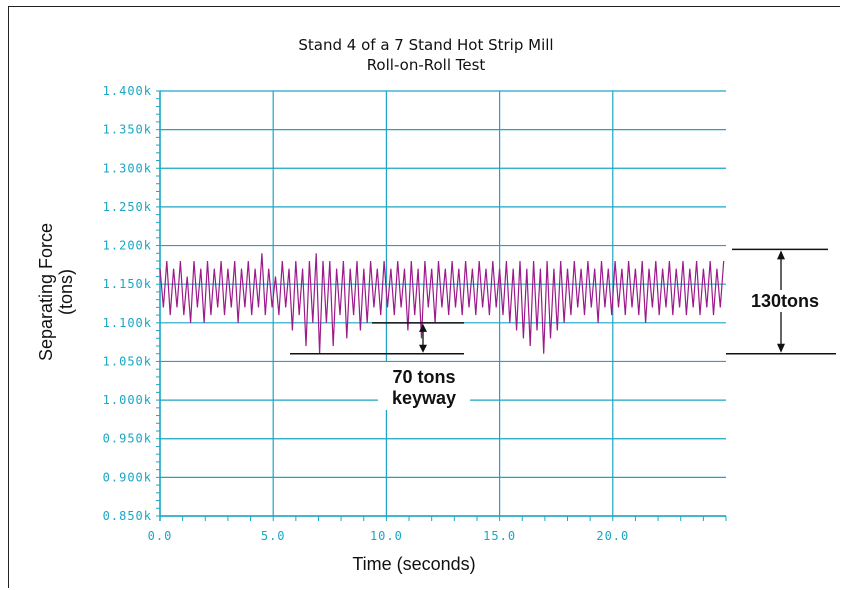  I want to click on x-tick-label: 15.0, so click(499, 536).